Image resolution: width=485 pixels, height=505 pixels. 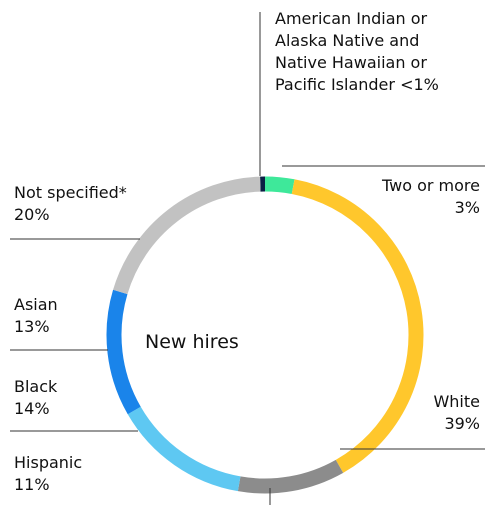 What do you see at coordinates (419, 84) in the screenshot?
I see `value-label: <1%` at bounding box center [419, 84].